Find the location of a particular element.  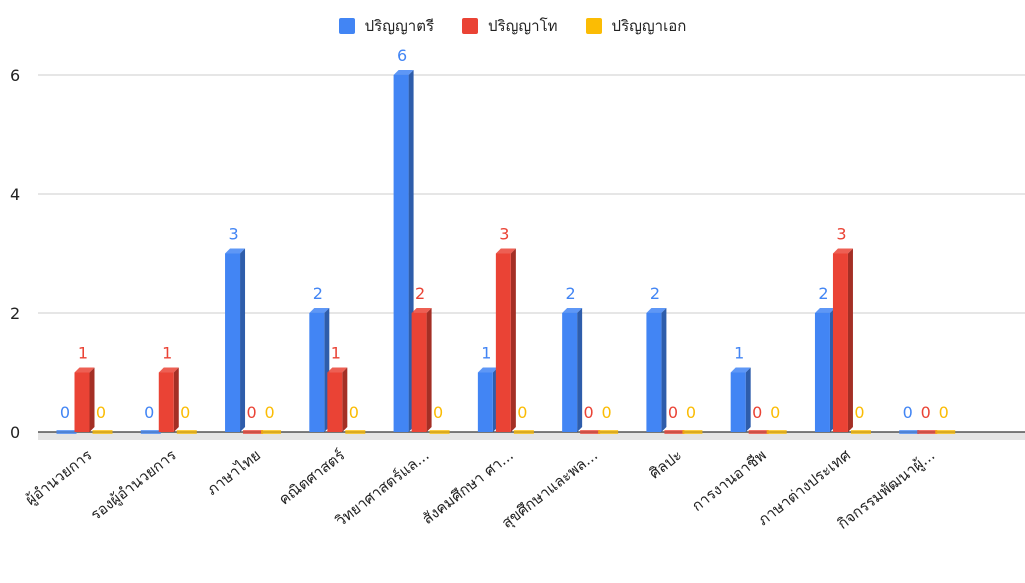

data-label-1-7: 0 is located at coordinates (673, 412).